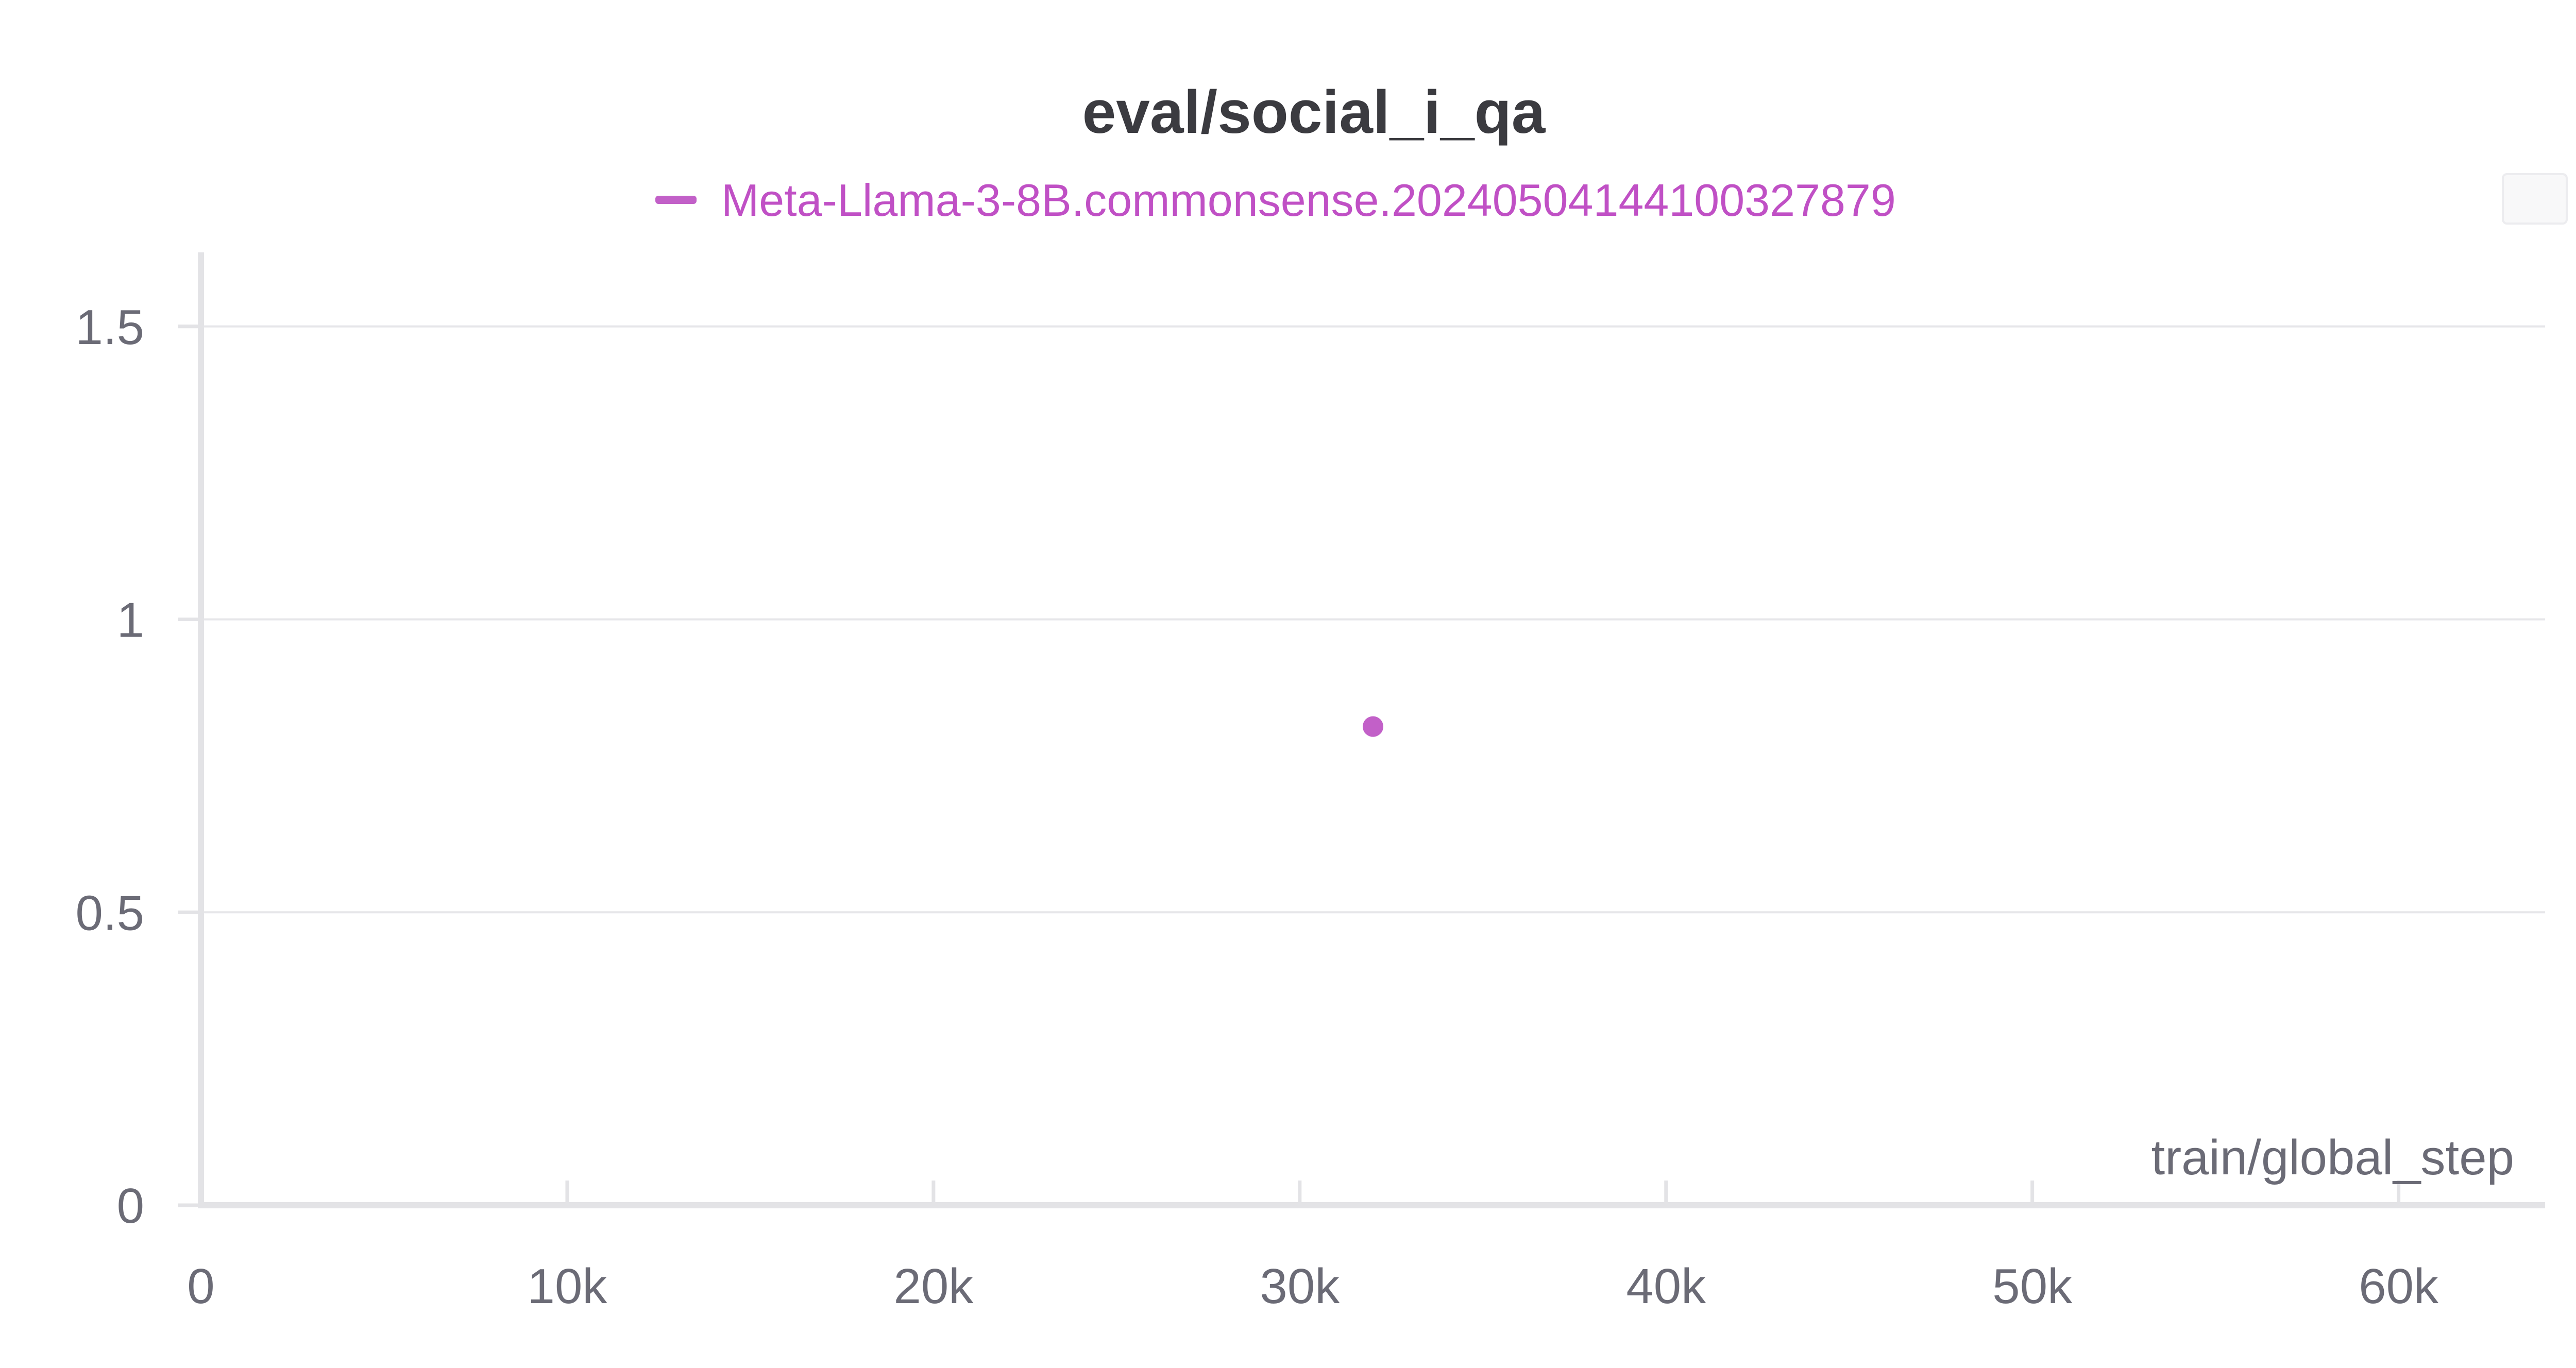  Describe the element at coordinates (130, 620) in the screenshot. I see `y-tick-label: 1` at that location.